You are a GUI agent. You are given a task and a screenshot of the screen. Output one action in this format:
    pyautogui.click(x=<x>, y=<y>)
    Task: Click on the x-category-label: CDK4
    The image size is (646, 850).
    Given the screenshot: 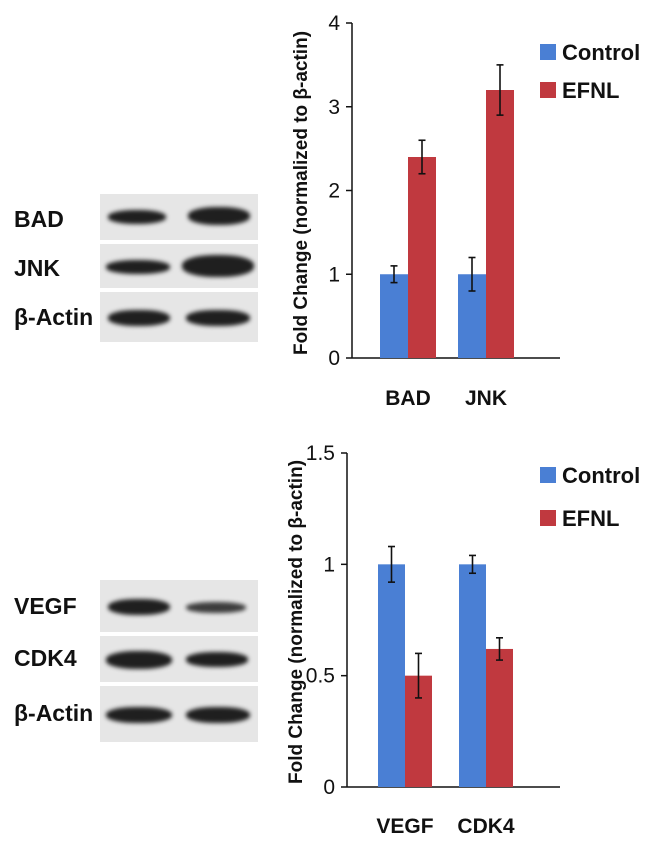 What is the action you would take?
    pyautogui.click(x=485, y=826)
    